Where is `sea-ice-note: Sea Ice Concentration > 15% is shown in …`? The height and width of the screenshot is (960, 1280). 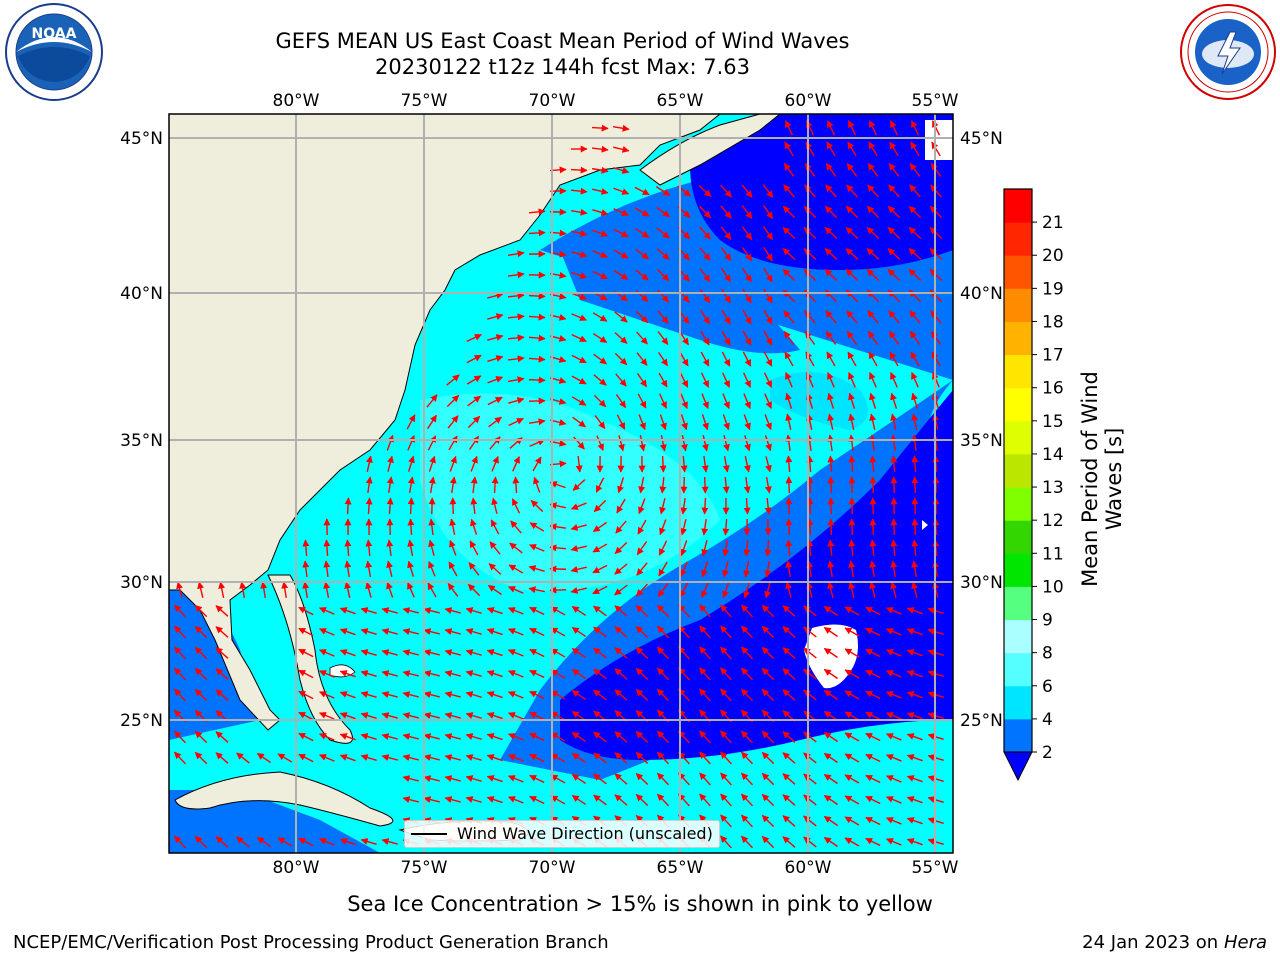
sea-ice-note: Sea Ice Concentration > 15% is shown in … is located at coordinates (640, 904).